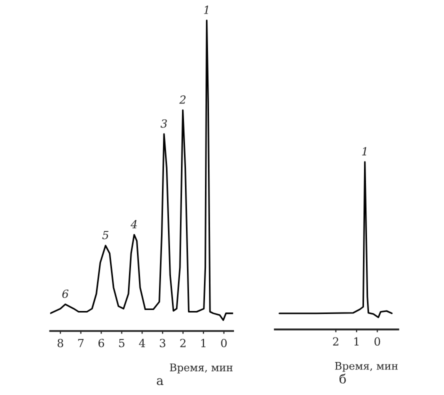 Image resolution: width=444 pixels, height=395 pixels. Describe the element at coordinates (142, 343) in the screenshot. I see `x-tick-label: 4` at that location.